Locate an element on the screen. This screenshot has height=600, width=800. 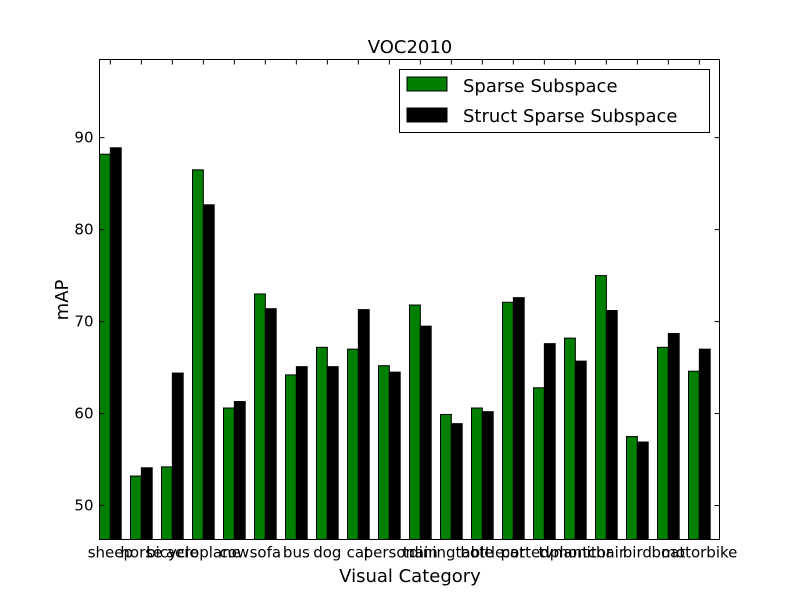
x-tick-label-train: train is located at coordinates (420, 553).